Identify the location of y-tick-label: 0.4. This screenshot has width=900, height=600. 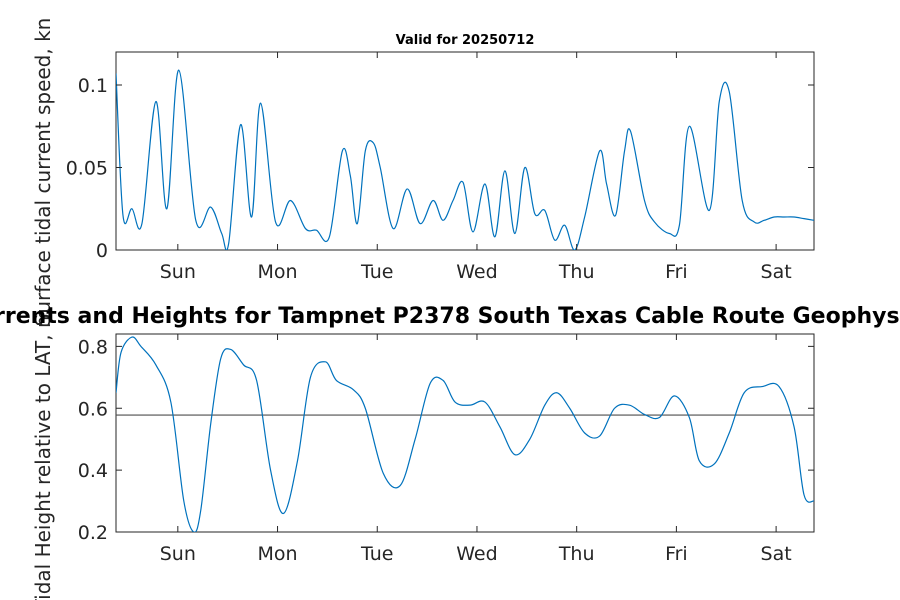
(93, 471).